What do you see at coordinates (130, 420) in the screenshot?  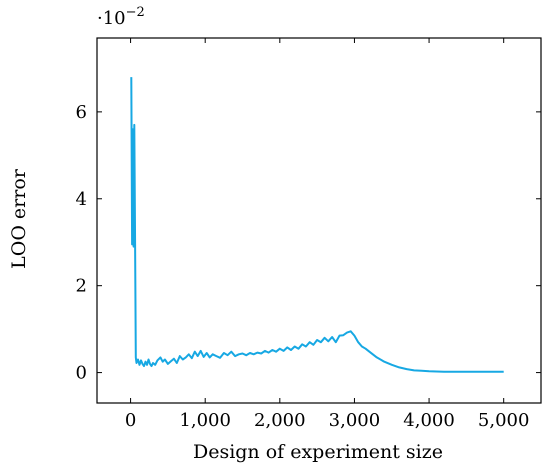 I see `x-tick-label: 0` at bounding box center [130, 420].